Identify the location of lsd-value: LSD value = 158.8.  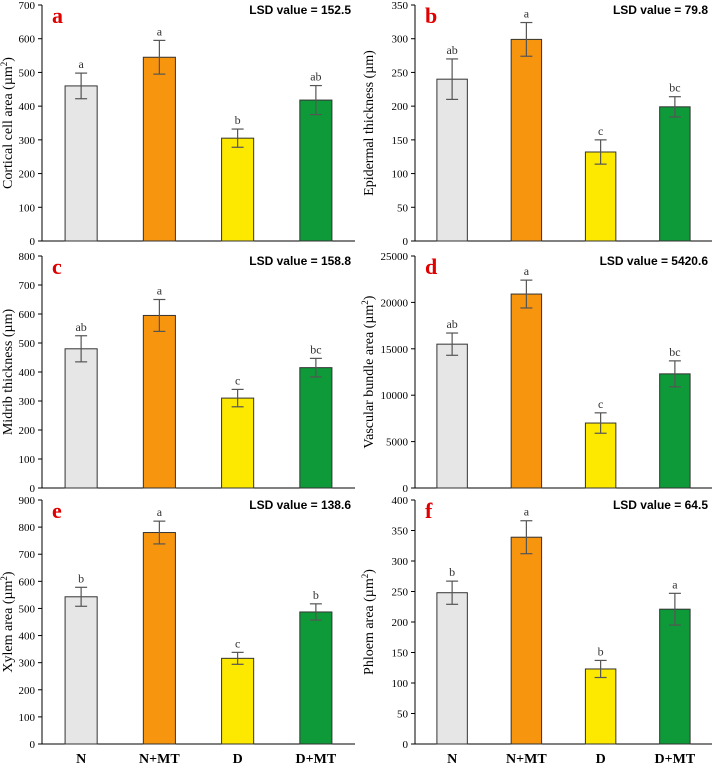
(300, 261).